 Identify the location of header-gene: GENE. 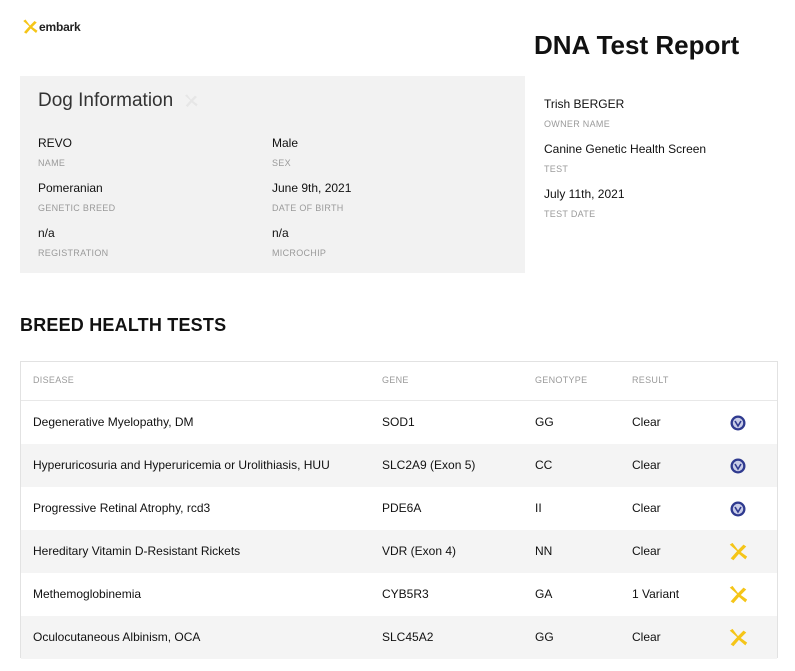
(395, 380).